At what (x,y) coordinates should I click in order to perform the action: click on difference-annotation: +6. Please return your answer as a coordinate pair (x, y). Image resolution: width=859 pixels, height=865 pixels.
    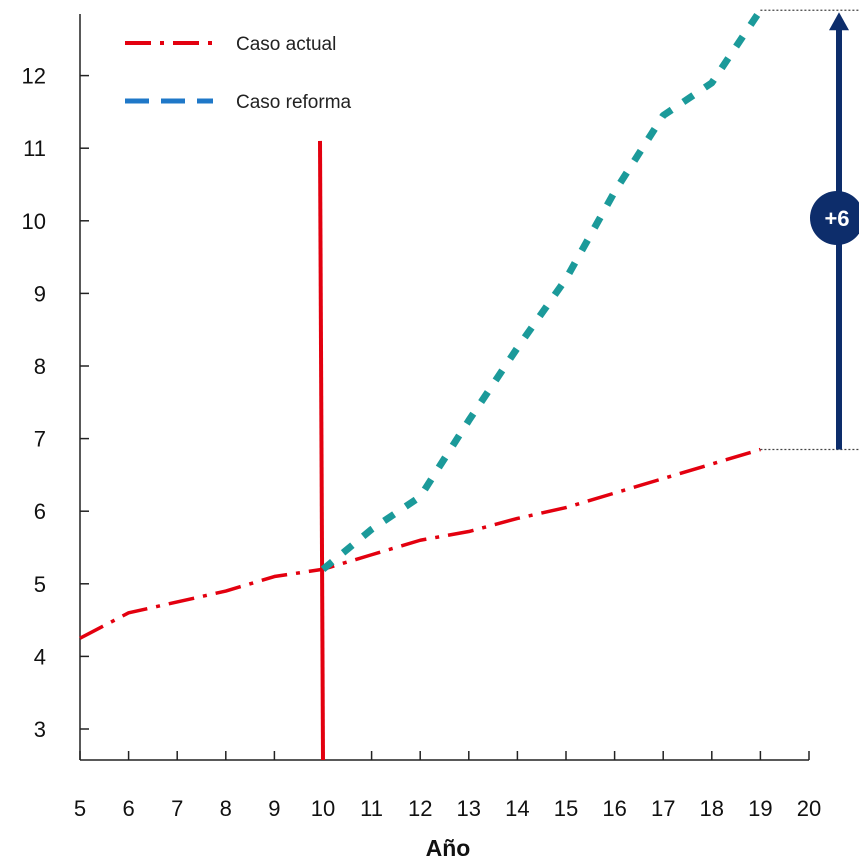
    Looking at the image, I should click on (809, 230).